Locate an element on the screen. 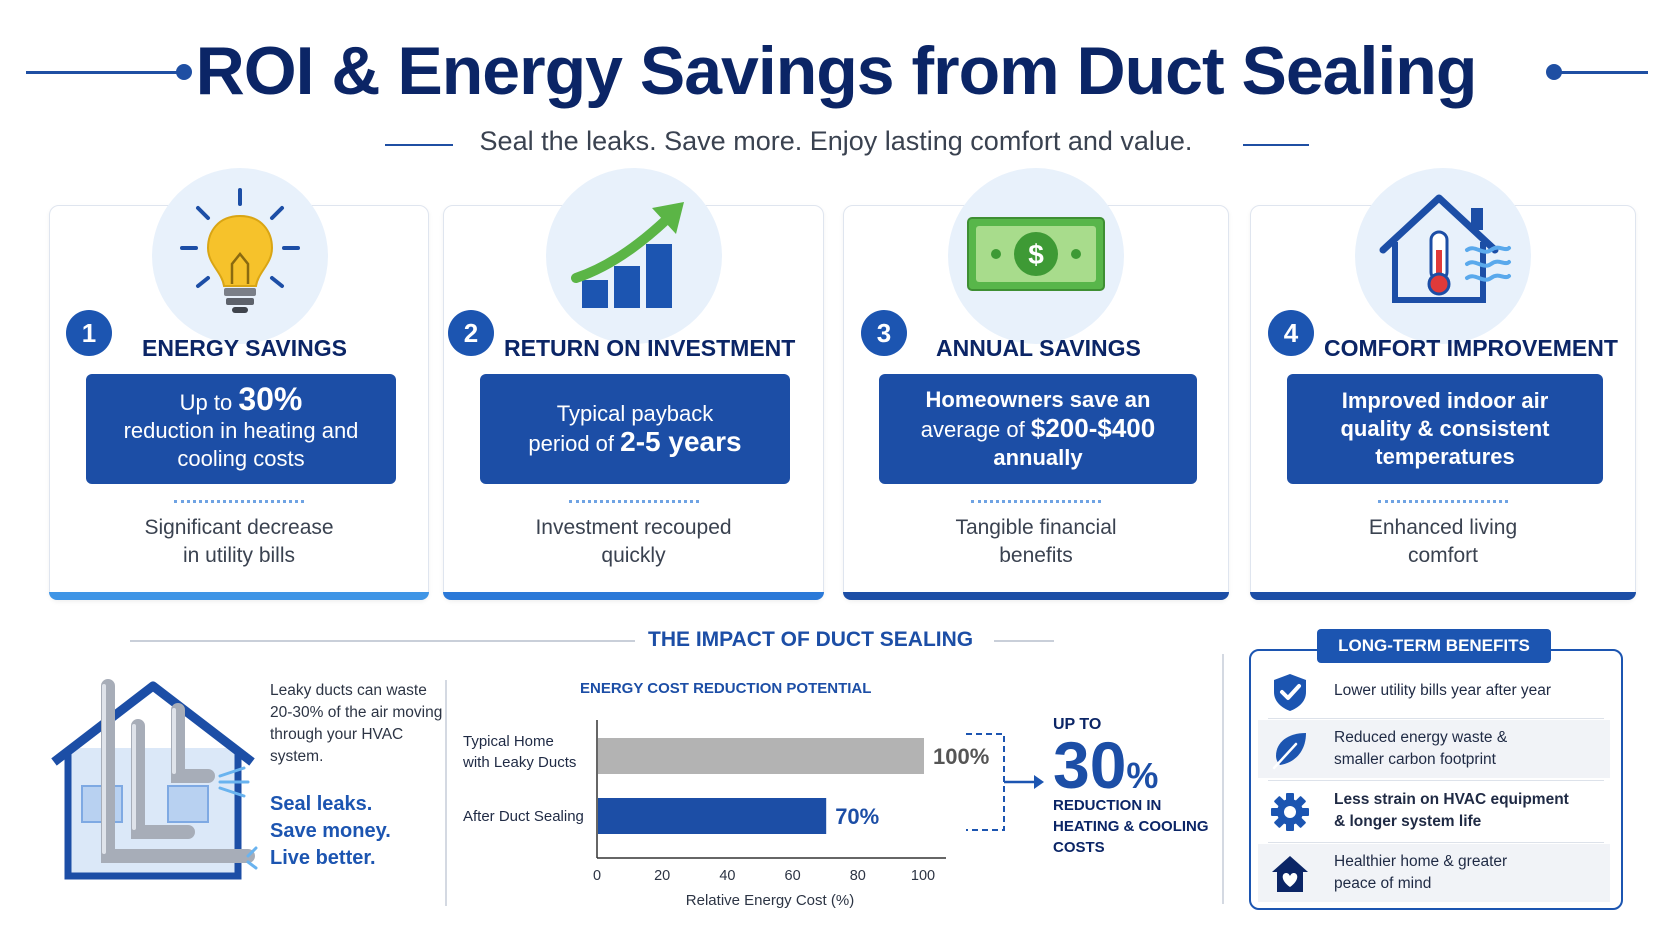 This screenshot has height=941, width=1672. slogan-line: Save money. is located at coordinates (330, 831).